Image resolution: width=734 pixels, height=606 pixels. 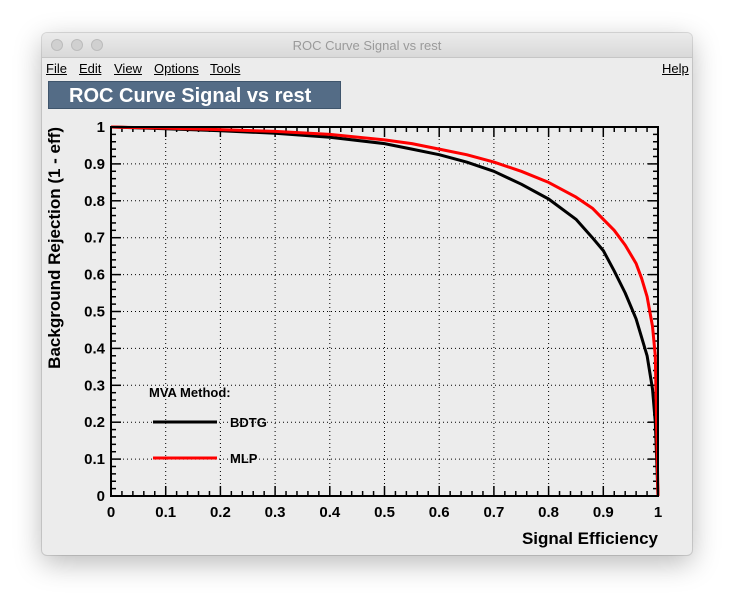 I want to click on menu-bar: File Edit View Options Tools Help, so click(x=367, y=68).